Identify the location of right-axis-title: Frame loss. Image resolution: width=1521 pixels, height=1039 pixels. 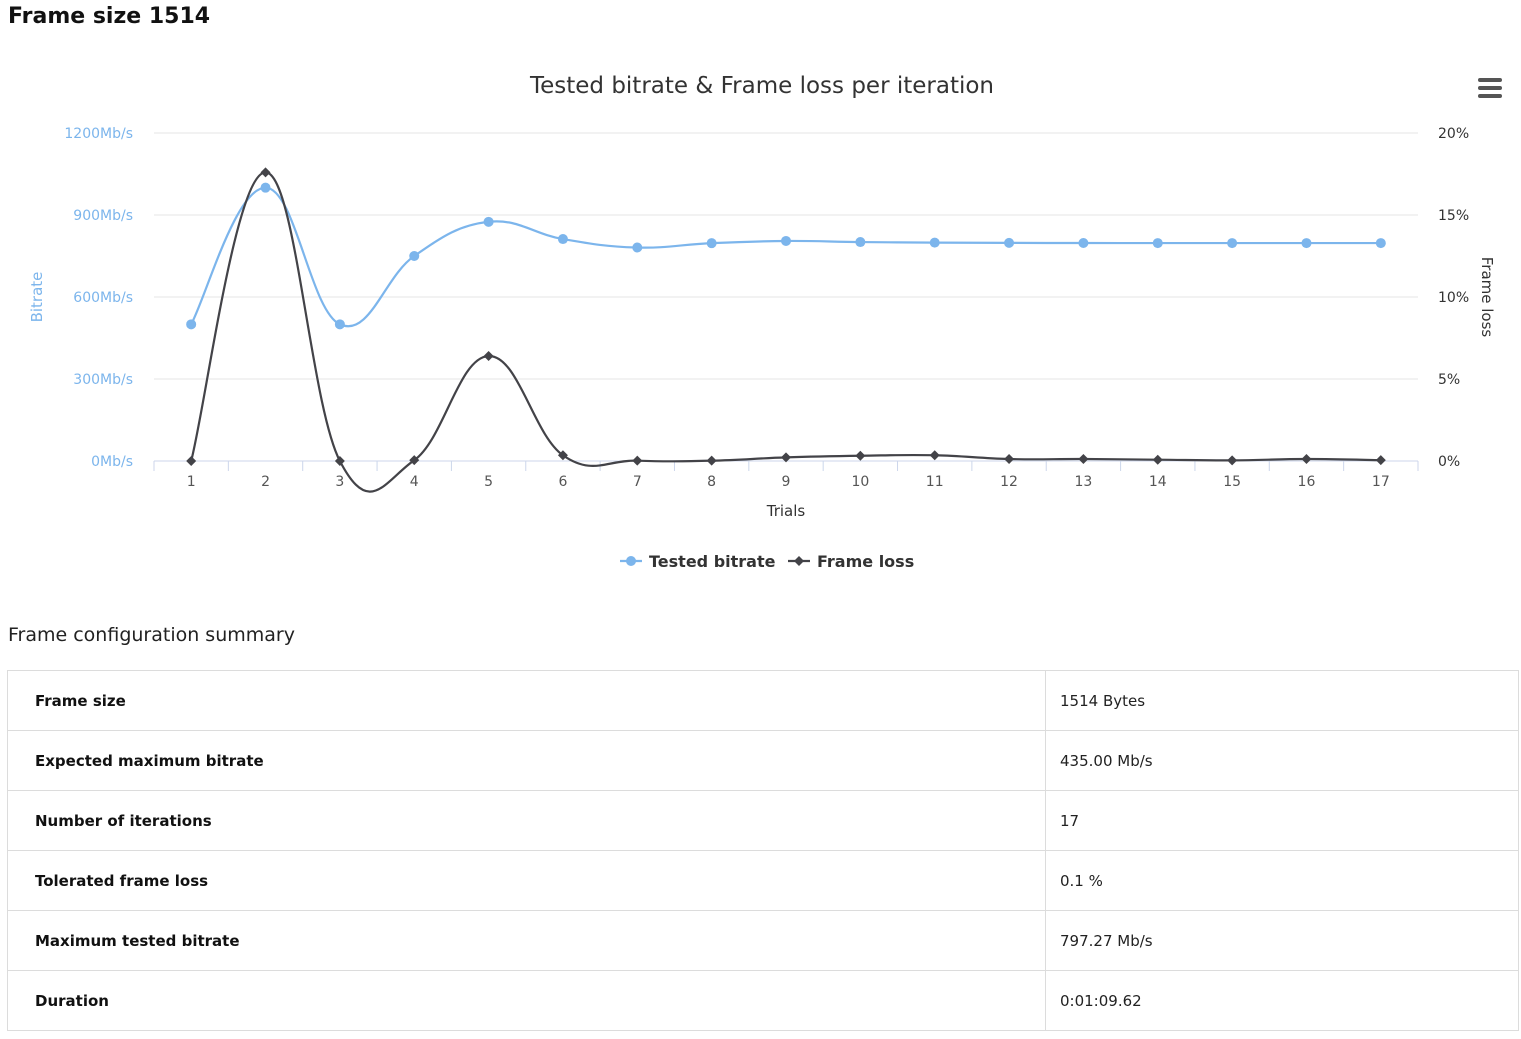
(1487, 297).